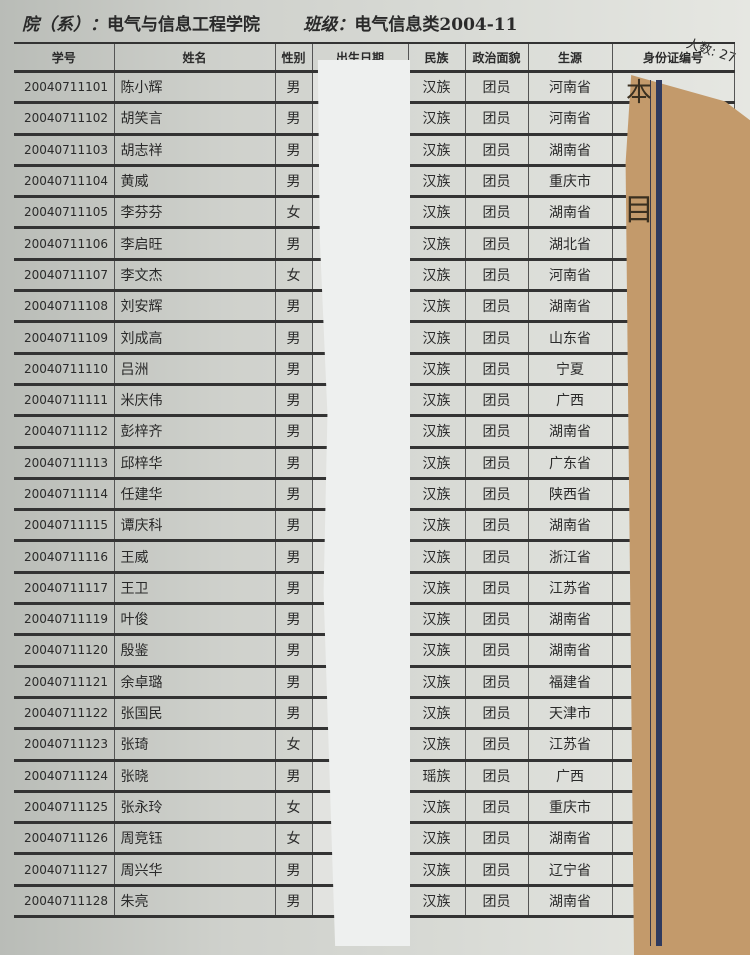 The height and width of the screenshot is (955, 750). I want to click on student-id: 20040711125, so click(64, 808).